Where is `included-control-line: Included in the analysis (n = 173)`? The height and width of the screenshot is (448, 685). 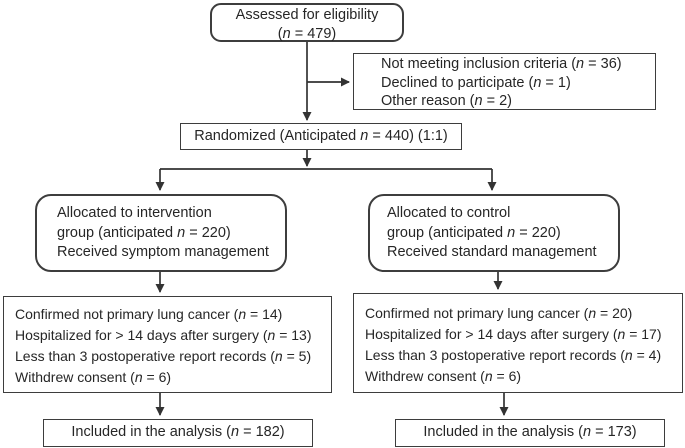 included-control-line: Included in the analysis (n = 173) is located at coordinates (530, 432).